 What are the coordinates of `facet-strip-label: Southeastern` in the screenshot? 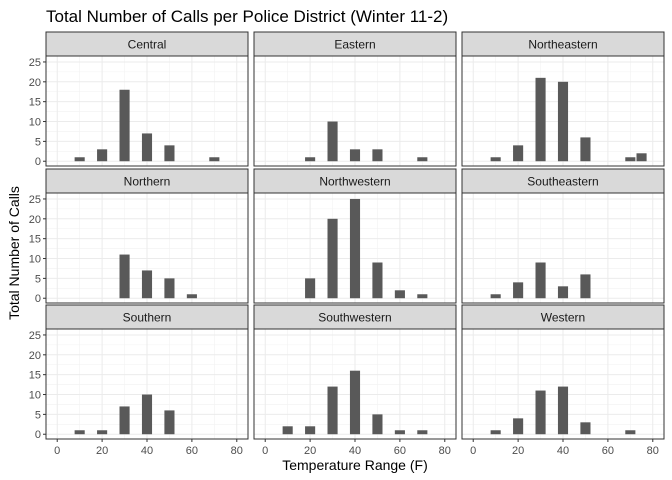 It's located at (562, 182).